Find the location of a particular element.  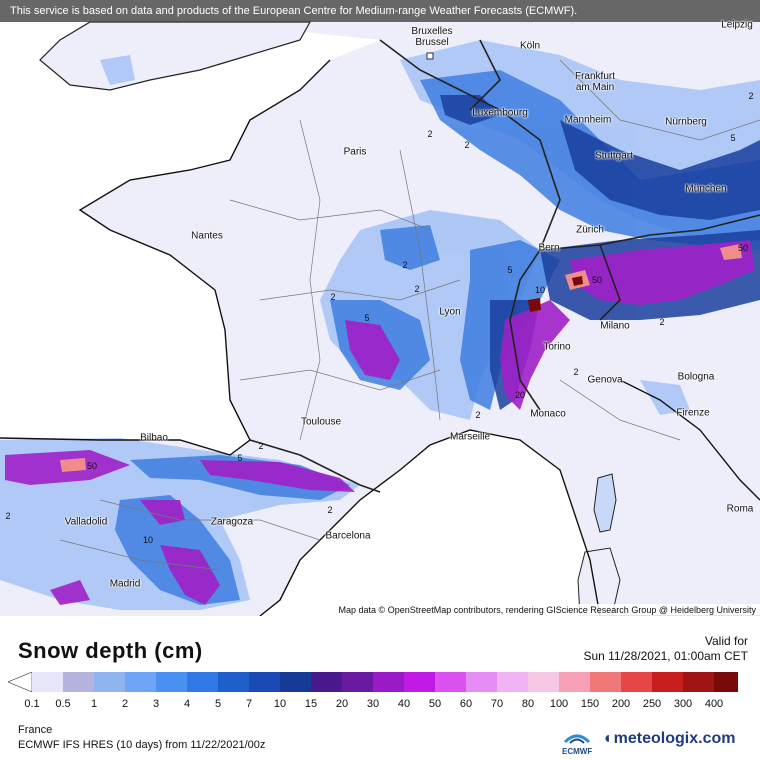

corsica is located at coordinates (605, 503).